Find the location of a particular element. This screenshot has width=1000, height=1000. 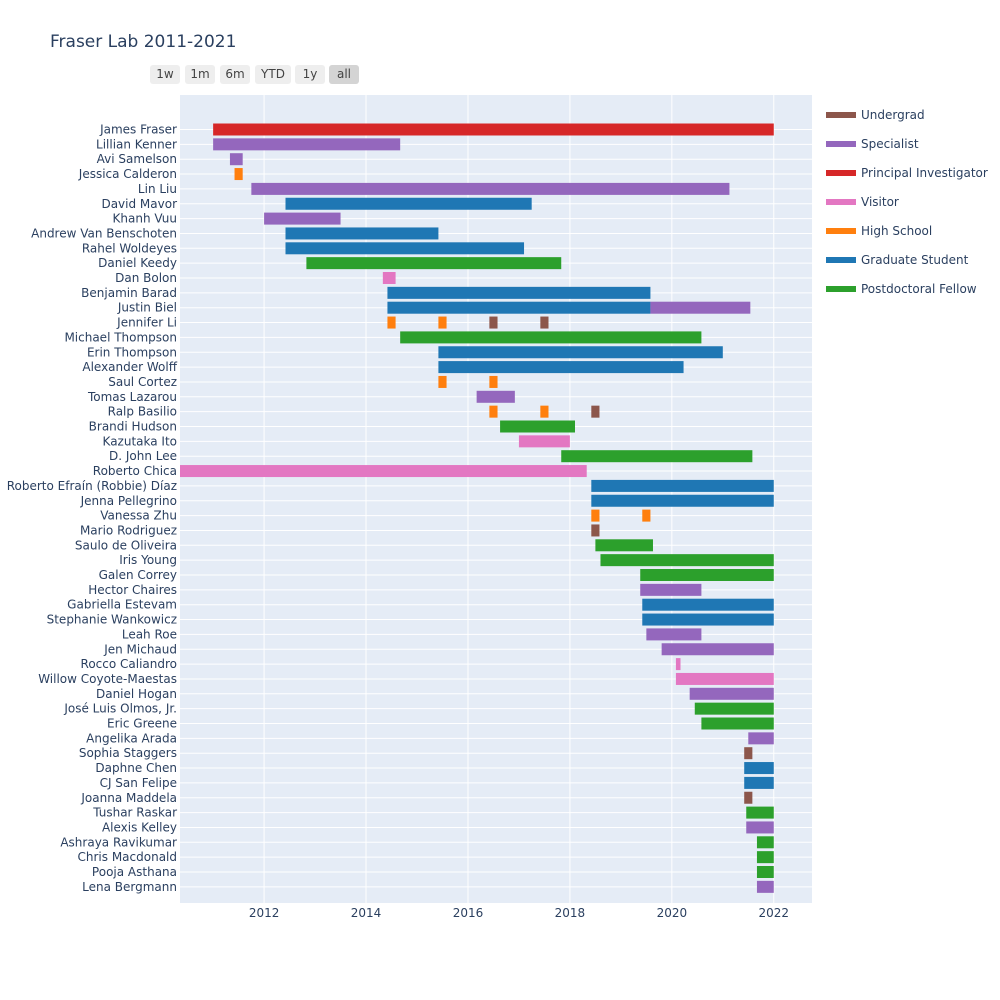

y-label-lillian-kenner: Lillian Kenner is located at coordinates (136, 144).